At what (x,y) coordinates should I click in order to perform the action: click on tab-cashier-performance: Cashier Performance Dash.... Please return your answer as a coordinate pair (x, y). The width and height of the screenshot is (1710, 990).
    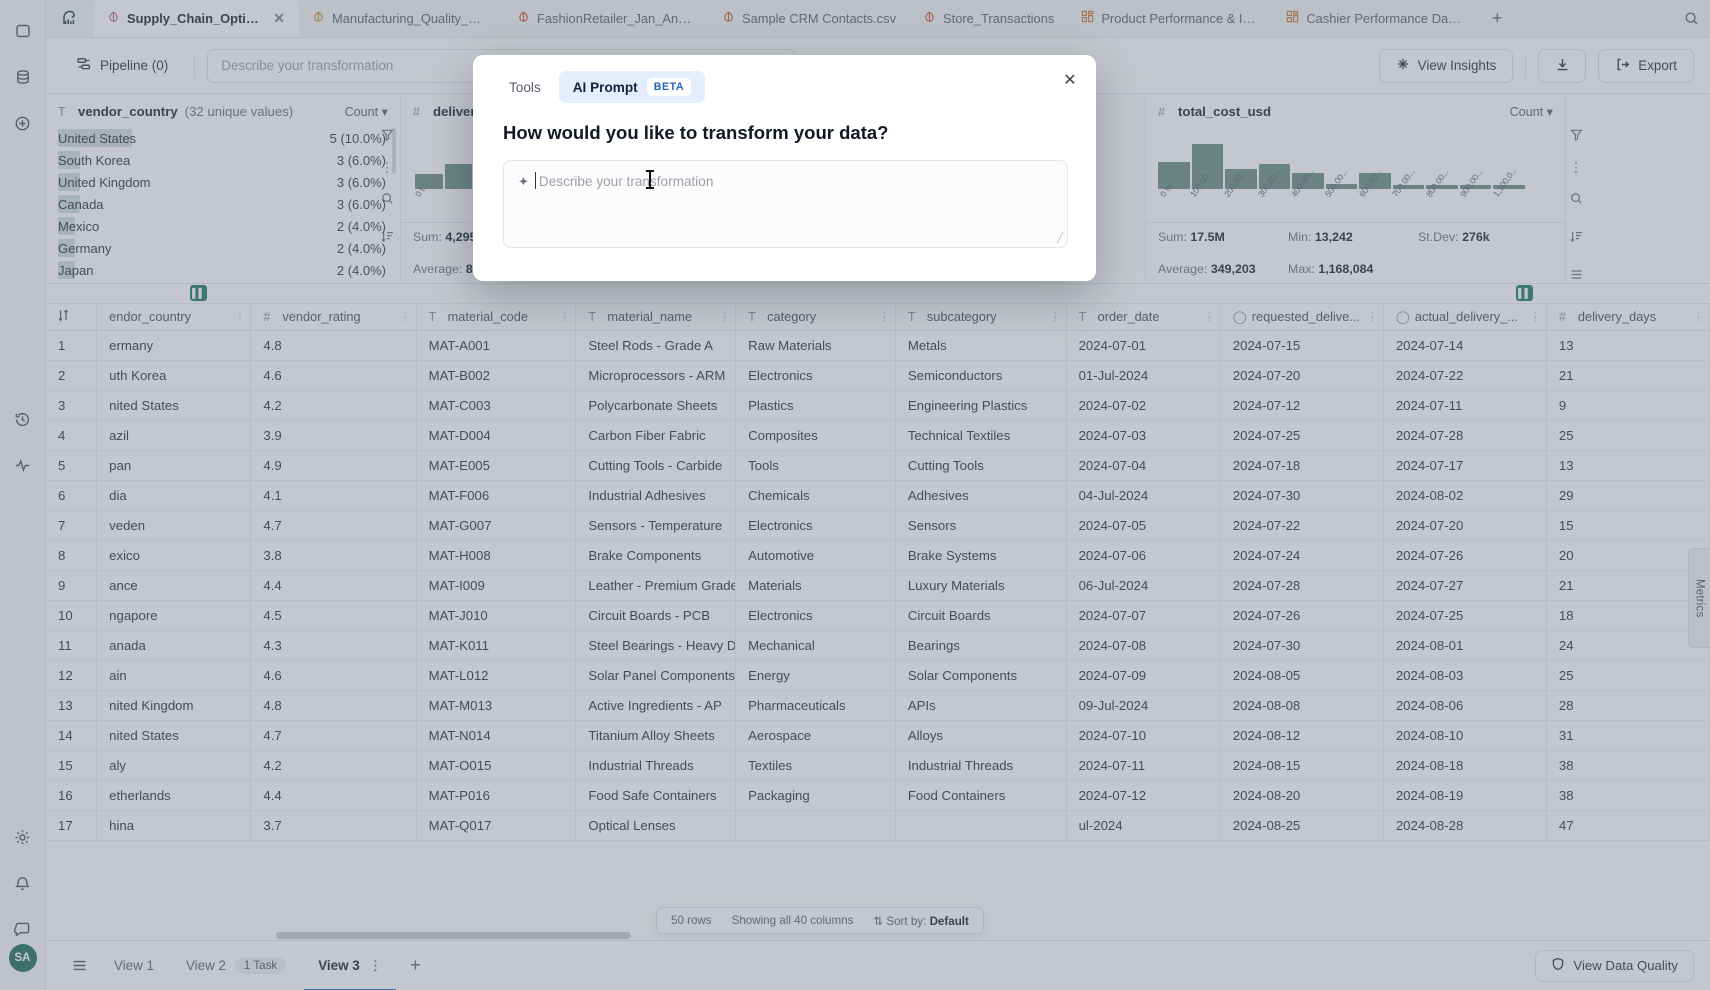
    Looking at the image, I should click on (1375, 18).